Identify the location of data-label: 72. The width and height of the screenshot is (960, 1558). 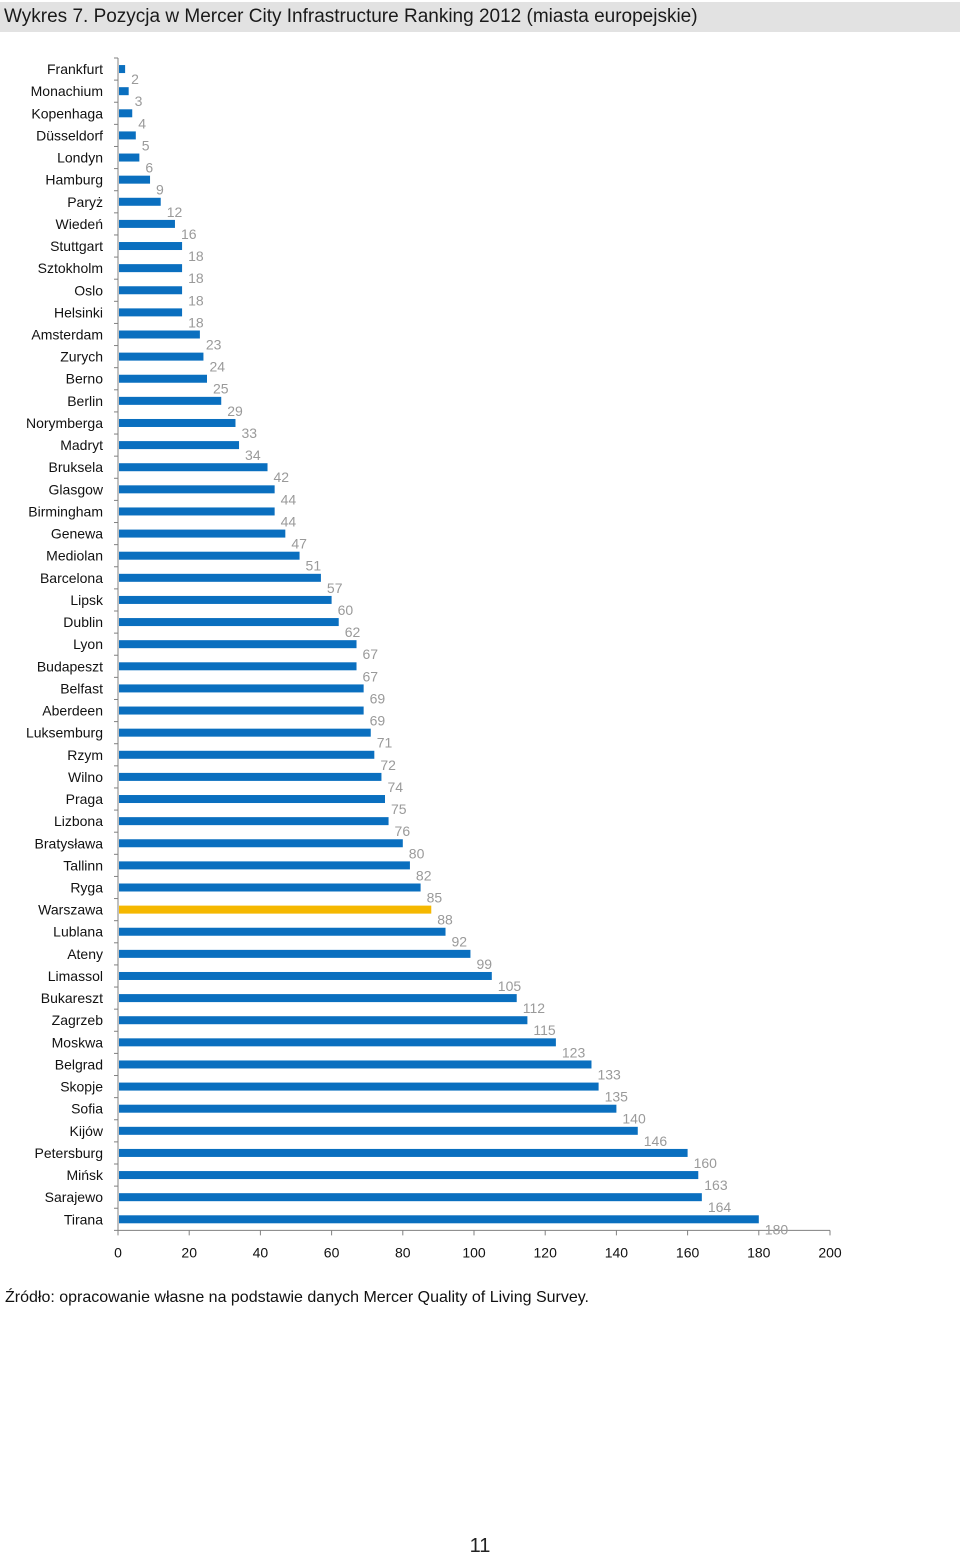
(388, 765).